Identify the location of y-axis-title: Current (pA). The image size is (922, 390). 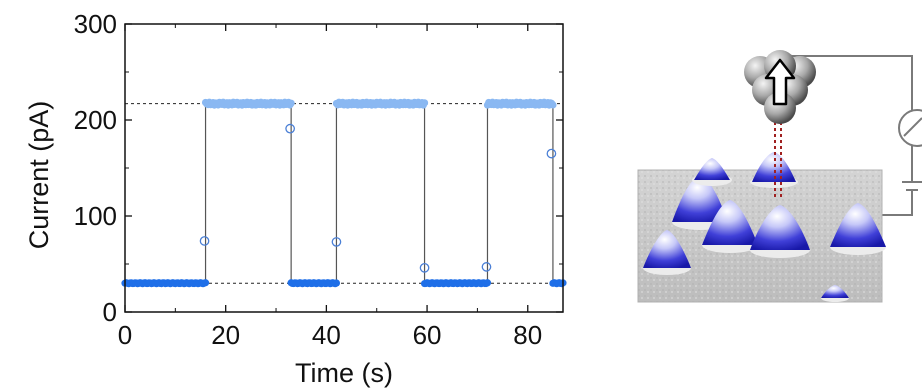
(39, 175).